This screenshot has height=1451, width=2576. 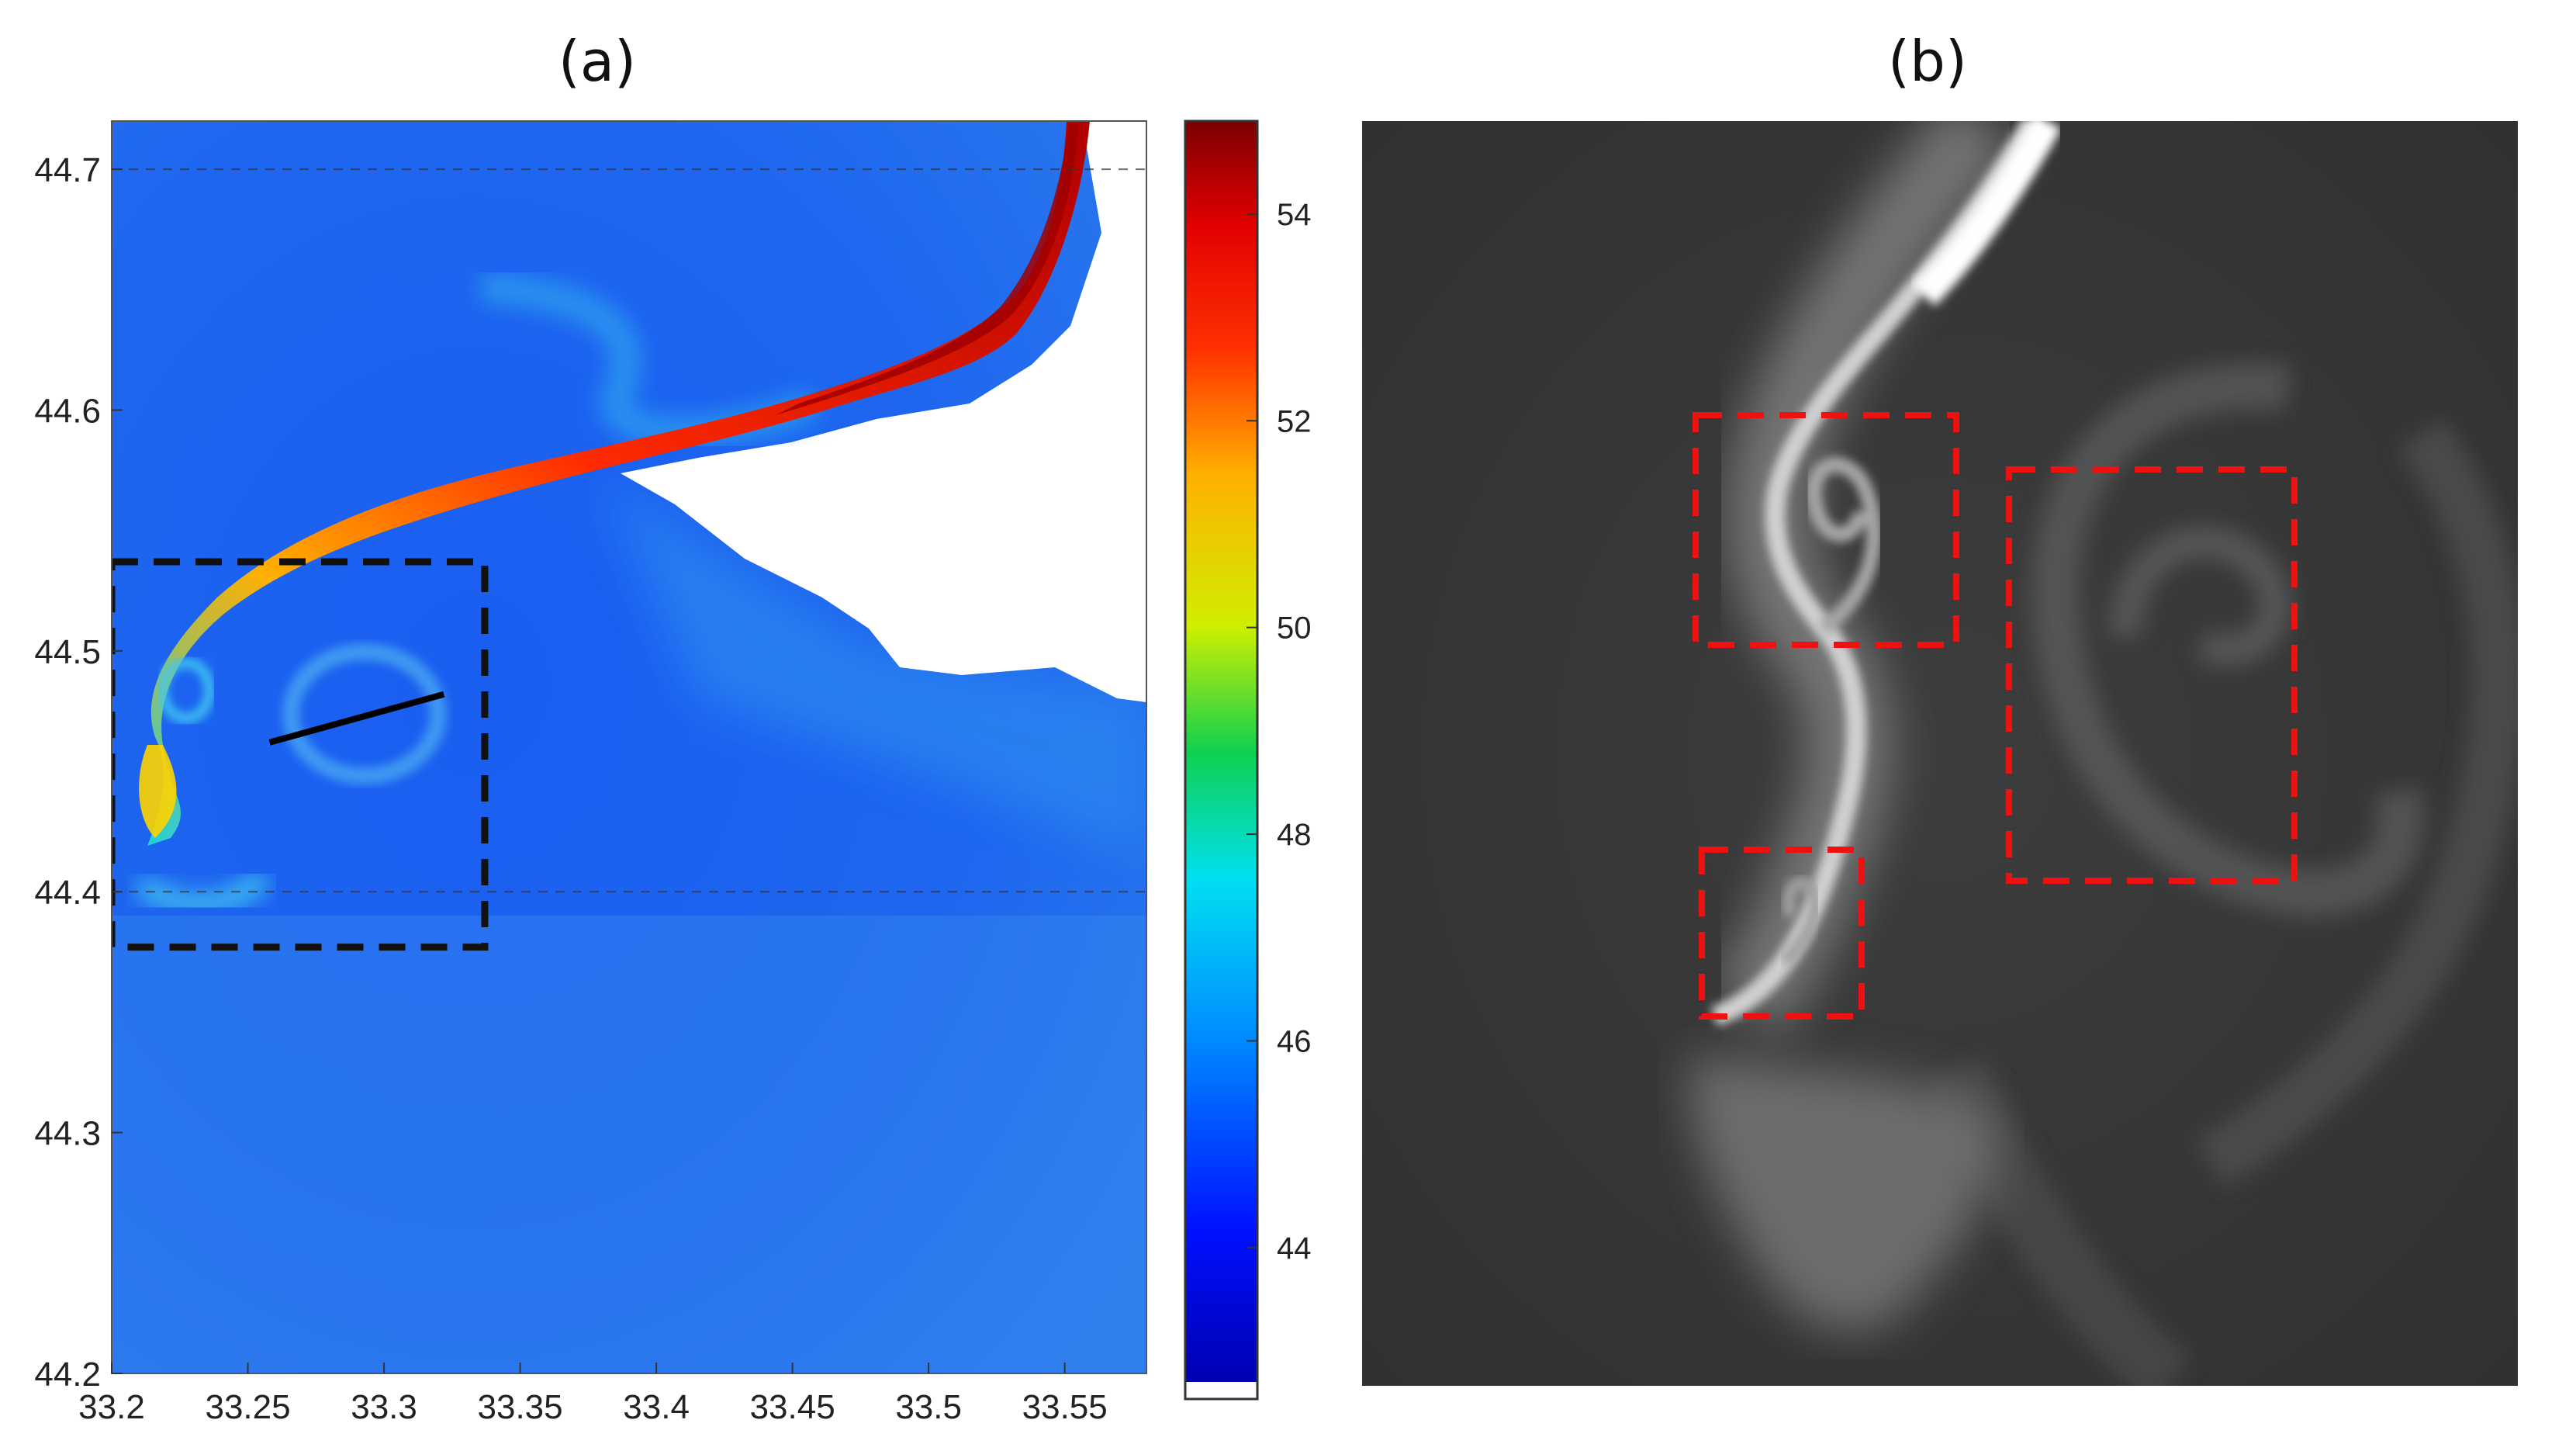 I want to click on colorbar-frame, so click(x=1221, y=760).